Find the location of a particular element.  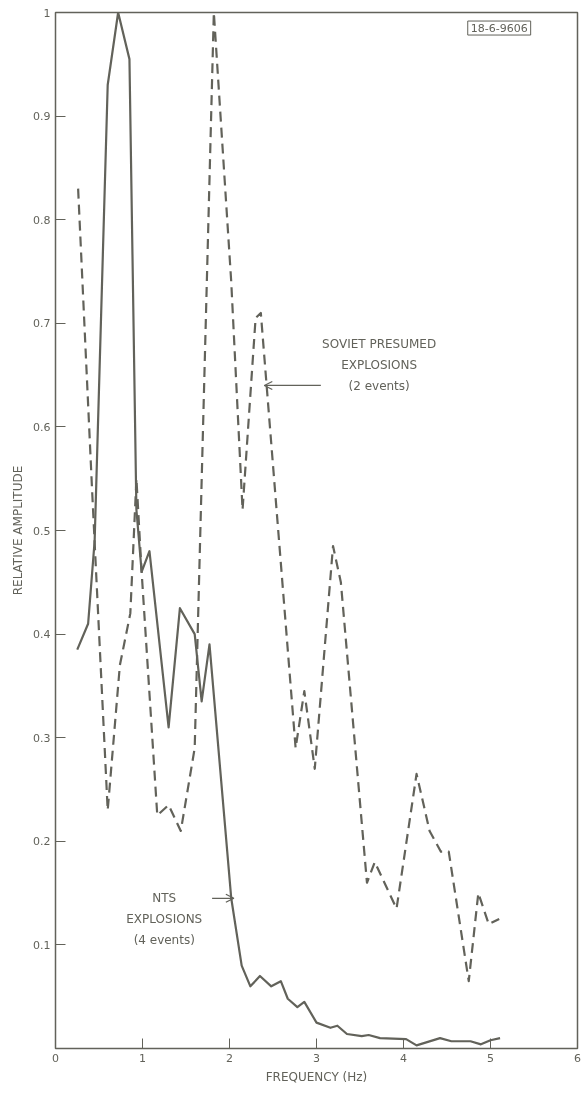

x-tick-label: 2 is located at coordinates (229, 1058).